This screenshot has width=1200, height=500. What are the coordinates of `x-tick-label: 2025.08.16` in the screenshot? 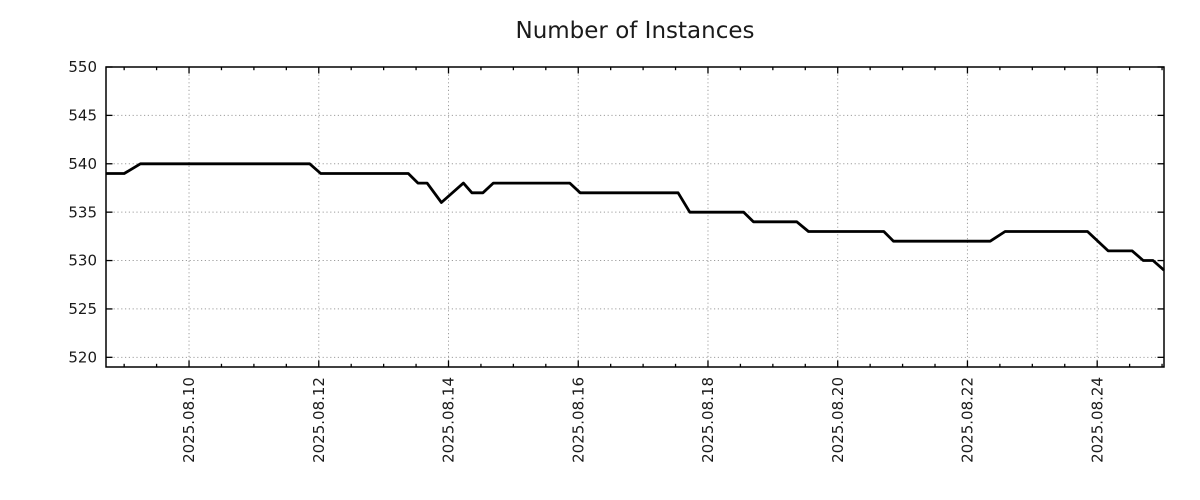 It's located at (578, 420).